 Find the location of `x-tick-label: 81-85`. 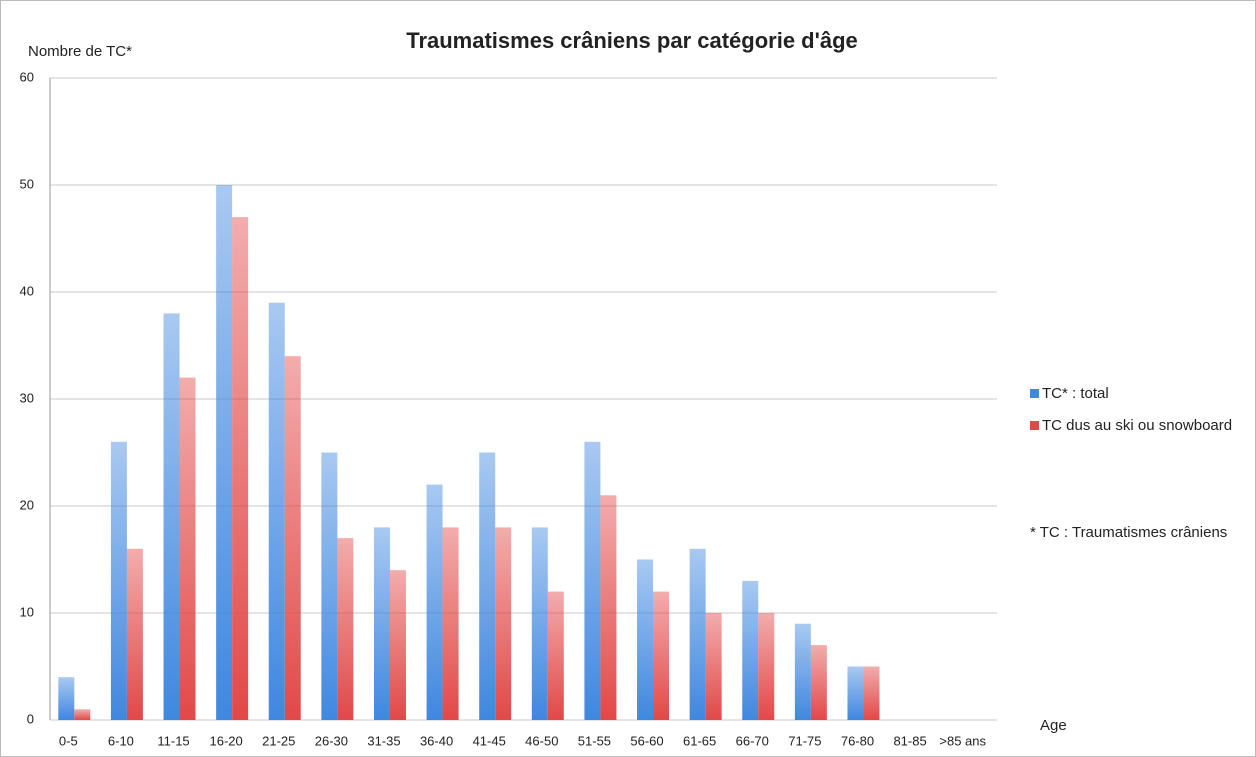

x-tick-label: 81-85 is located at coordinates (909, 740).